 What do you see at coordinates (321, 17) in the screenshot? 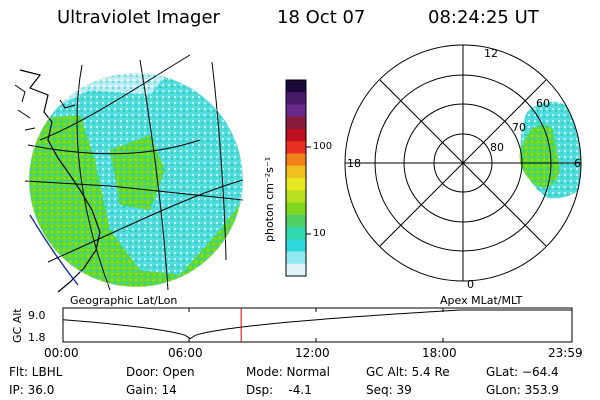
I see `observation-date: 18 Oct 07` at bounding box center [321, 17].